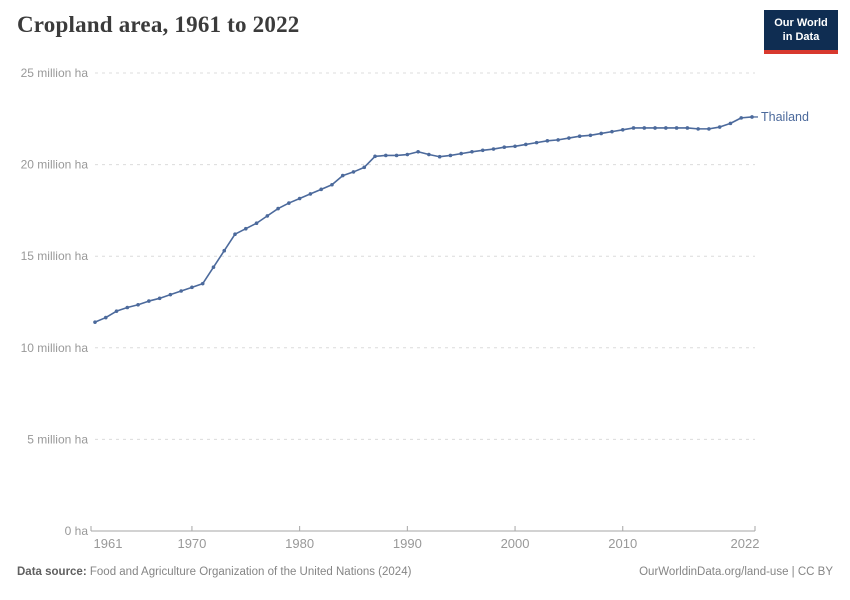  I want to click on x-tick-label: 2010, so click(622, 543).